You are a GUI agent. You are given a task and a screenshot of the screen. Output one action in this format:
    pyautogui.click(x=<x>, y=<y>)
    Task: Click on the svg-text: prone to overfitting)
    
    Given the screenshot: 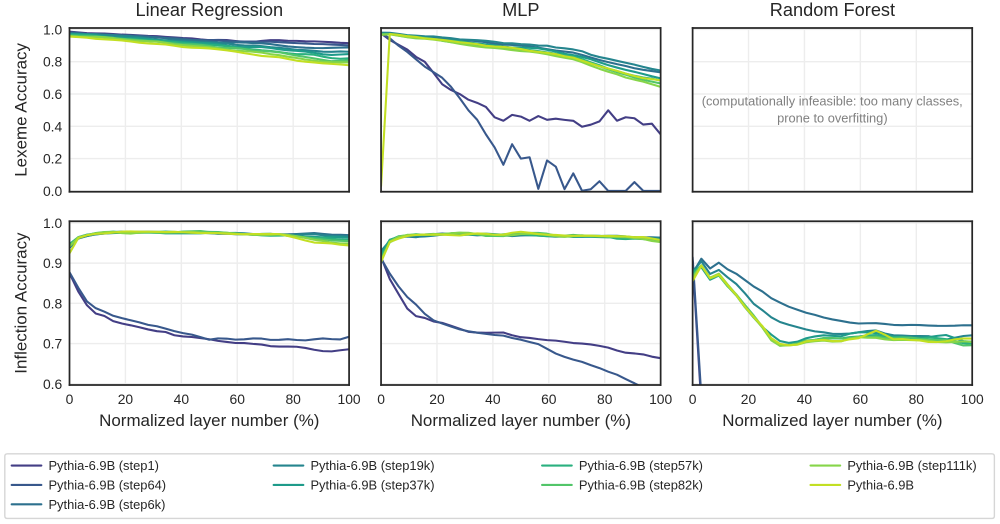 What is the action you would take?
    pyautogui.click(x=832, y=117)
    